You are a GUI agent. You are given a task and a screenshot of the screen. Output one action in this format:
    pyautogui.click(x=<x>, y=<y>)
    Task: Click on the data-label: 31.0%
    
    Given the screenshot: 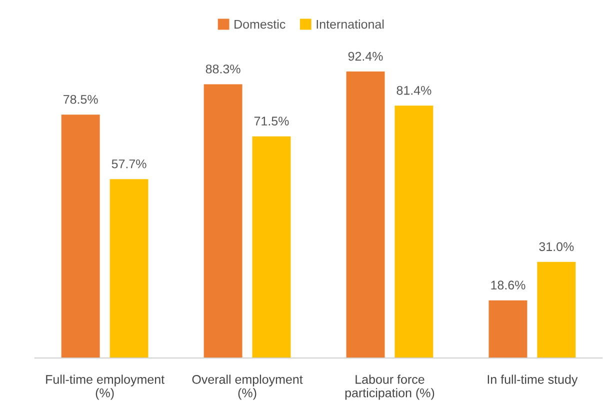 What is the action you would take?
    pyautogui.click(x=556, y=247)
    